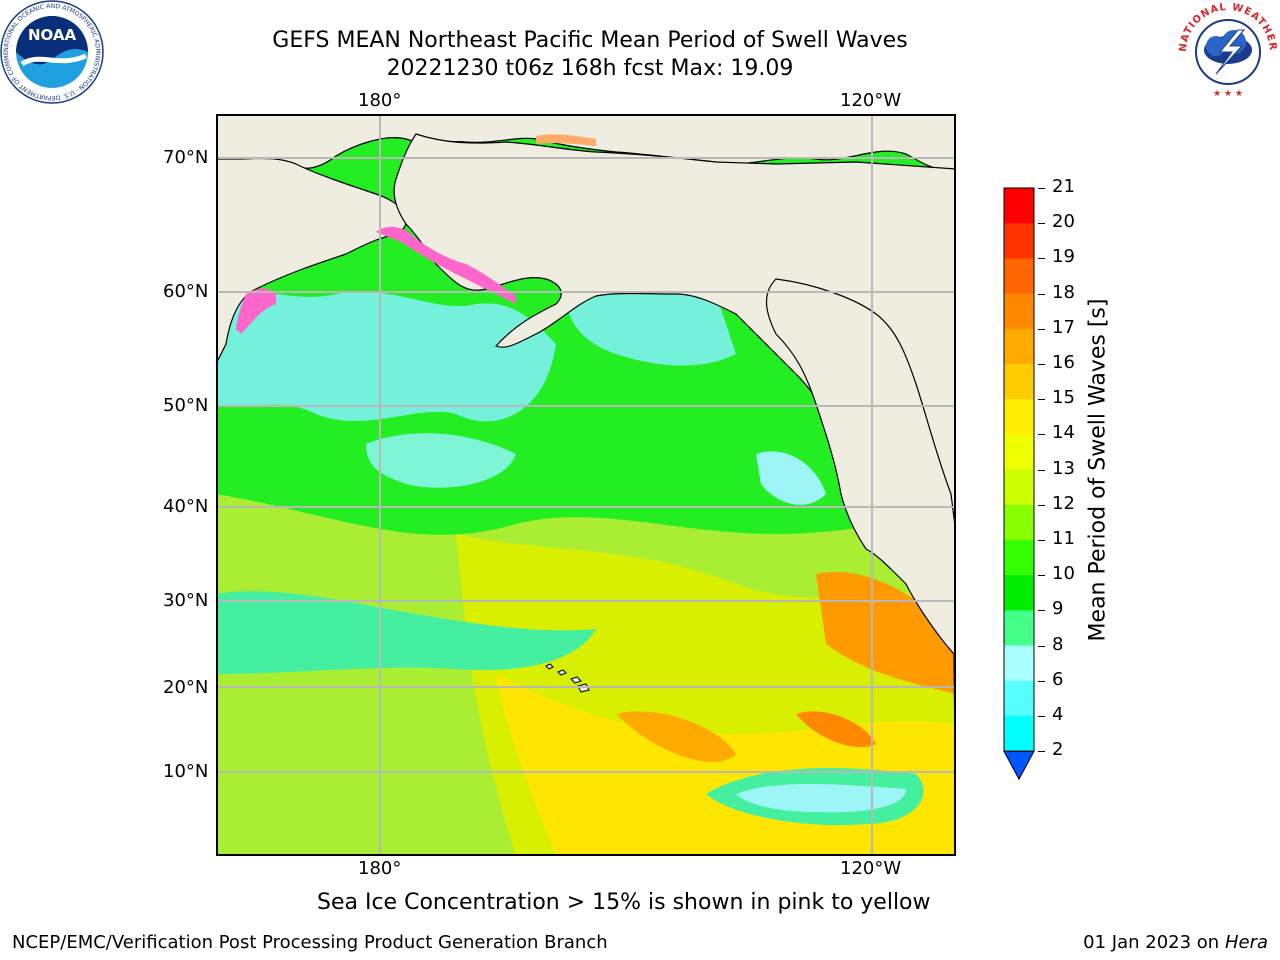  Describe the element at coordinates (186, 157) in the screenshot. I see `lat-label-70n: 70°N` at that location.